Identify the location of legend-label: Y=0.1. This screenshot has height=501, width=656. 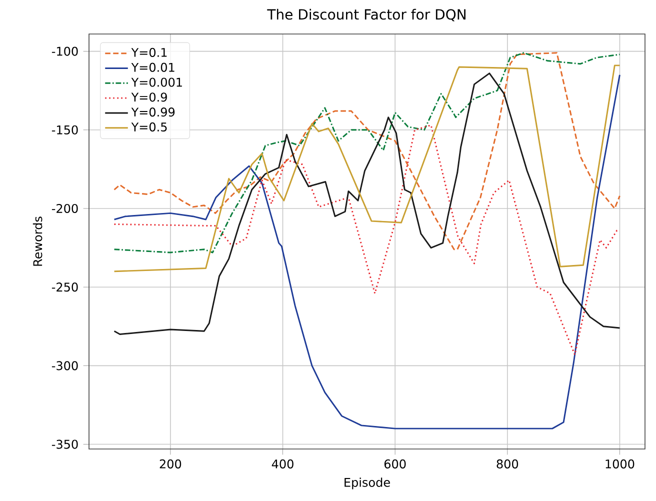
(149, 52).